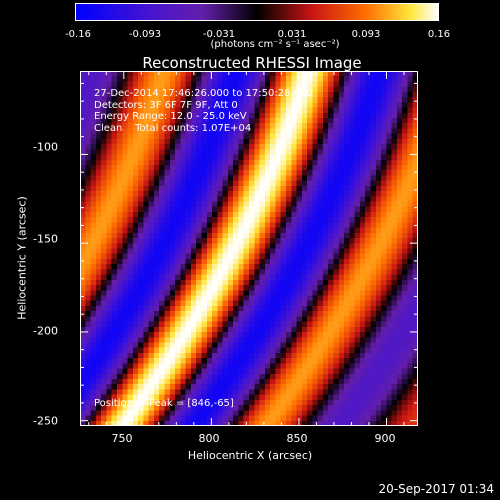  I want to click on colorbar-tick-label: 0.093, so click(366, 34).